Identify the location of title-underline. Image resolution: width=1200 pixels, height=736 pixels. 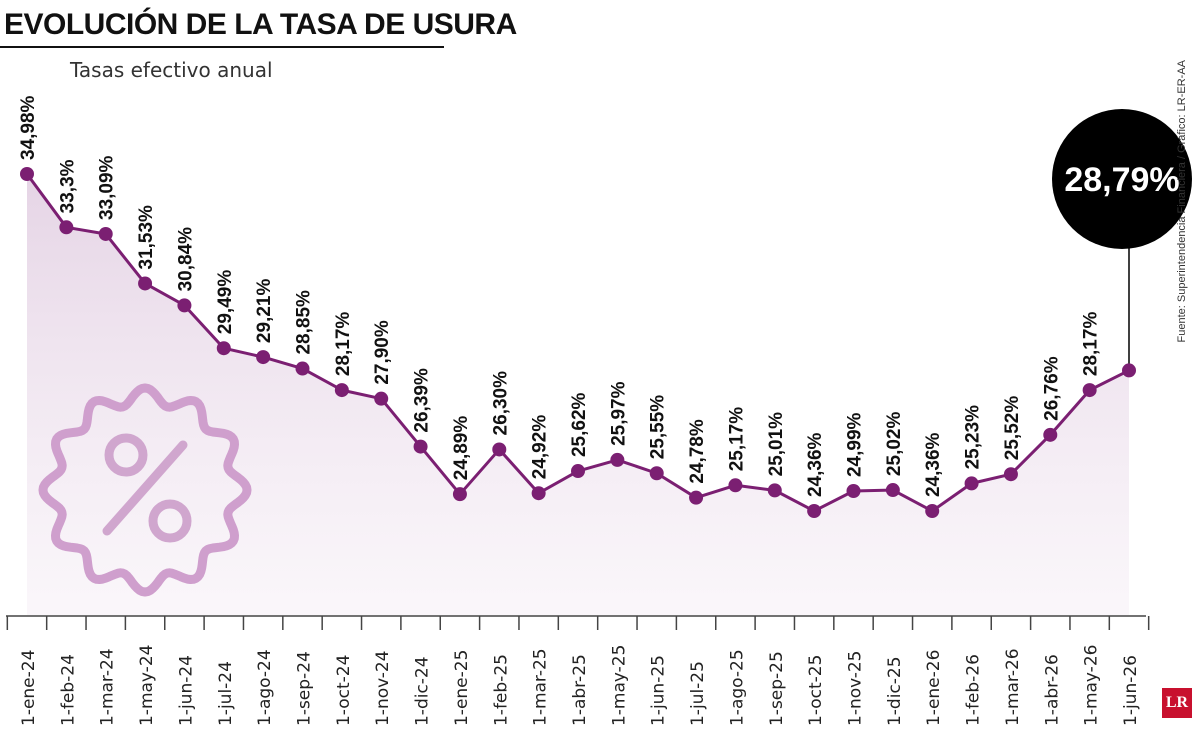
(222, 47).